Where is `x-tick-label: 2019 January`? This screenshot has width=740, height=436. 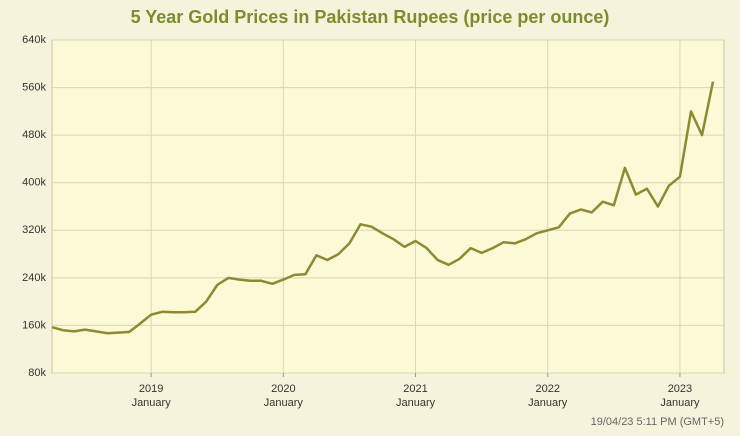
x-tick-label: 2019 January is located at coordinates (152, 396).